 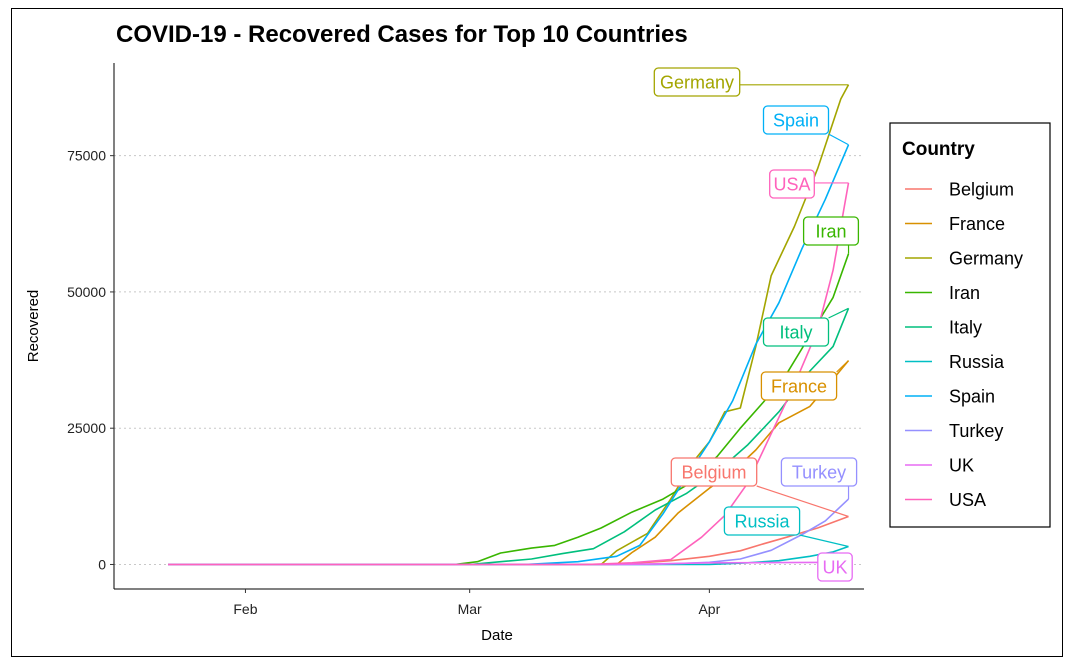 I want to click on legend-label: Germany, so click(x=986, y=259).